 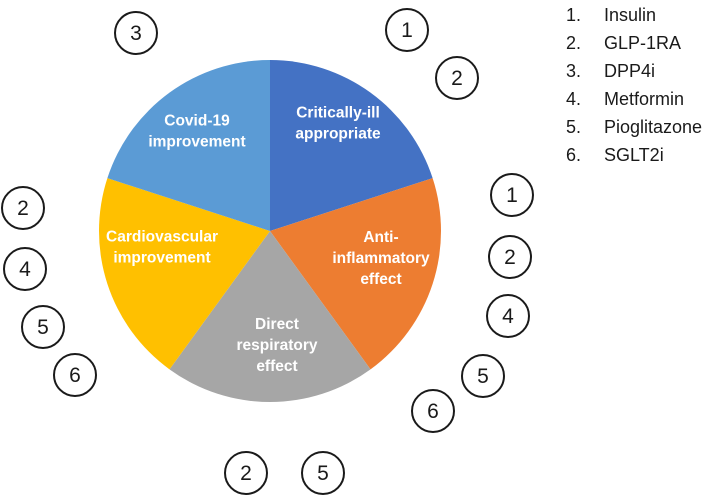 I want to click on legend-item-label: DPP4i, so click(x=630, y=70).